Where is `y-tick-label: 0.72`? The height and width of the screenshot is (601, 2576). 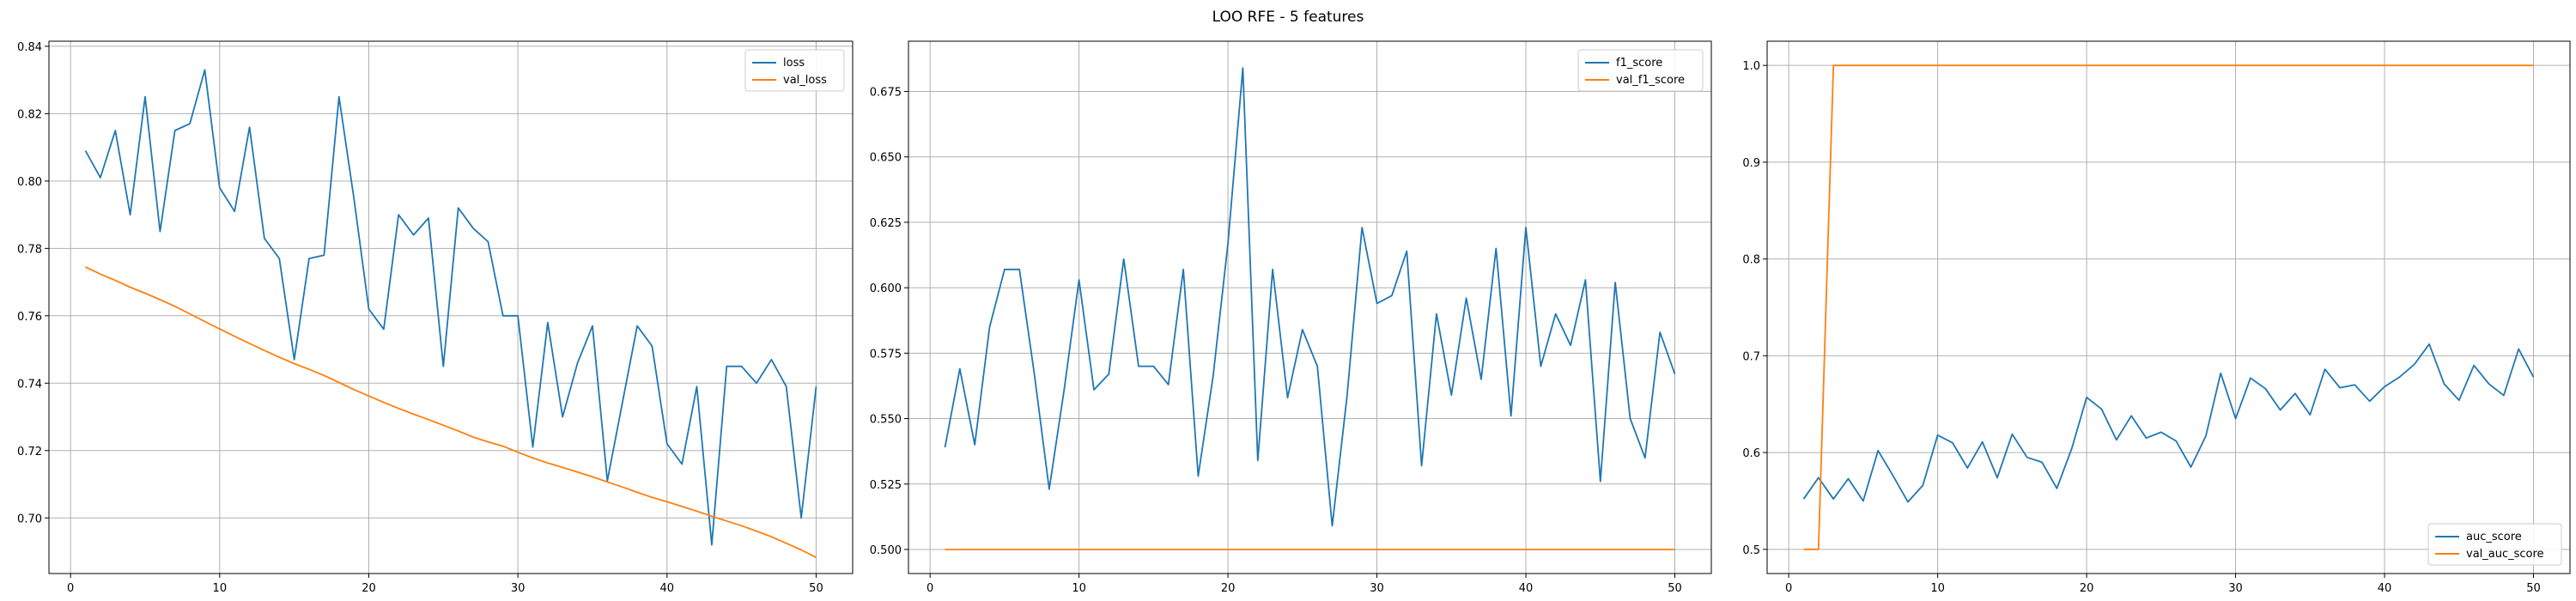
y-tick-label: 0.72 is located at coordinates (29, 452).